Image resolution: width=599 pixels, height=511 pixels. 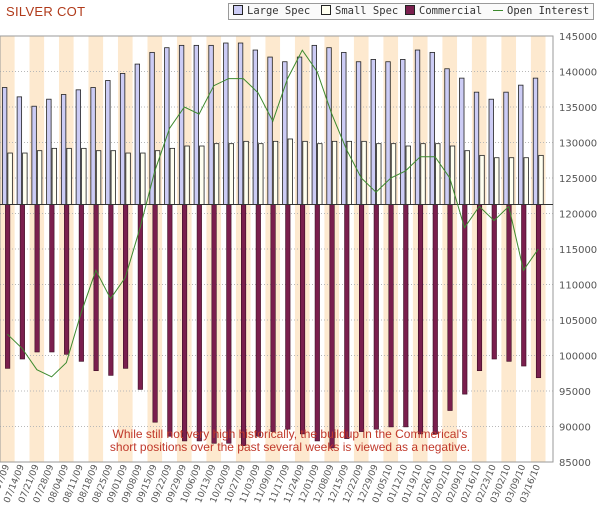 I want to click on y-tick-label: 115000, so click(x=578, y=250).